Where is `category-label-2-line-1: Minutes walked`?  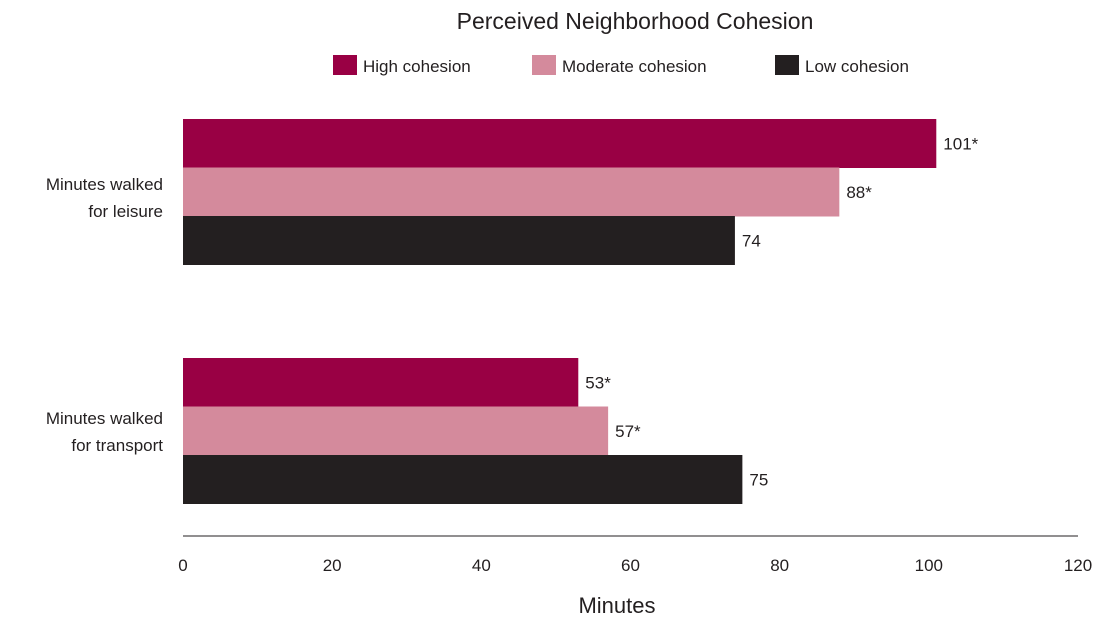
category-label-2-line-1: Minutes walked is located at coordinates (104, 418).